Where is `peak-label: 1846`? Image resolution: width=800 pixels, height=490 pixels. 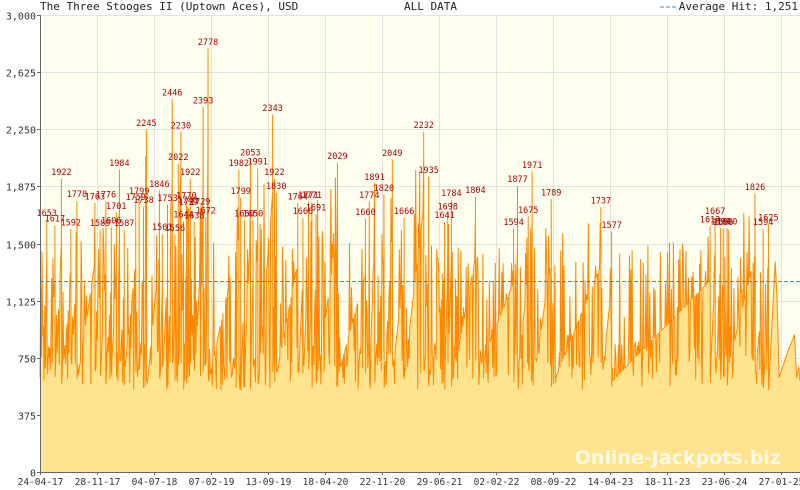
peak-label: 1846 is located at coordinates (159, 185).